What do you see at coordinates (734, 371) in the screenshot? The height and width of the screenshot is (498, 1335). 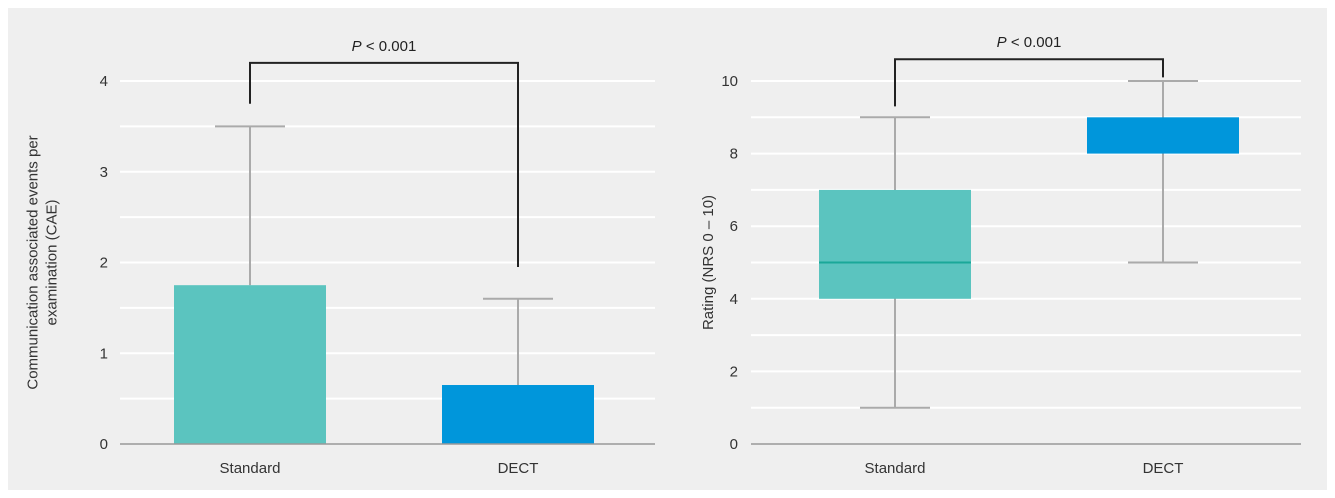 I see `chart2-y-tick-label-1: 2` at bounding box center [734, 371].